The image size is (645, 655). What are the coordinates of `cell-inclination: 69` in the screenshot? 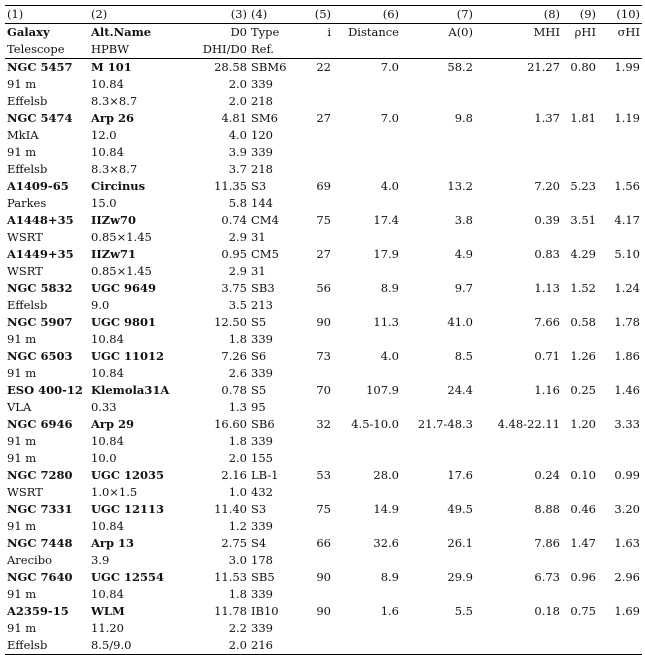 It's located at (323, 186).